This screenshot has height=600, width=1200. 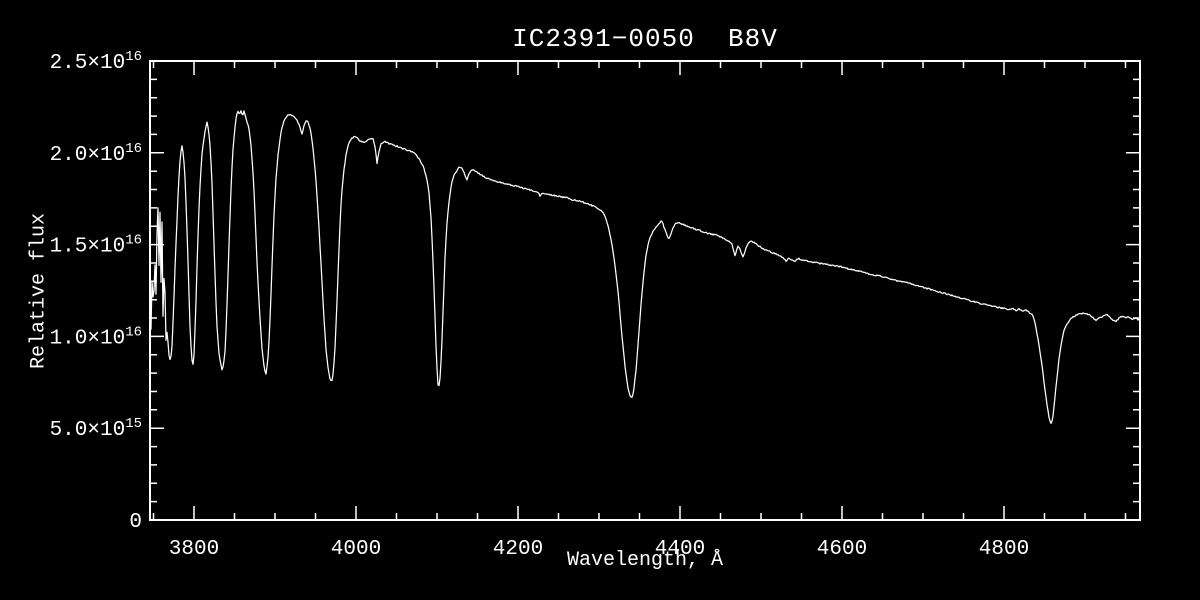 I want to click on x-tick-label: 4400, so click(x=680, y=549).